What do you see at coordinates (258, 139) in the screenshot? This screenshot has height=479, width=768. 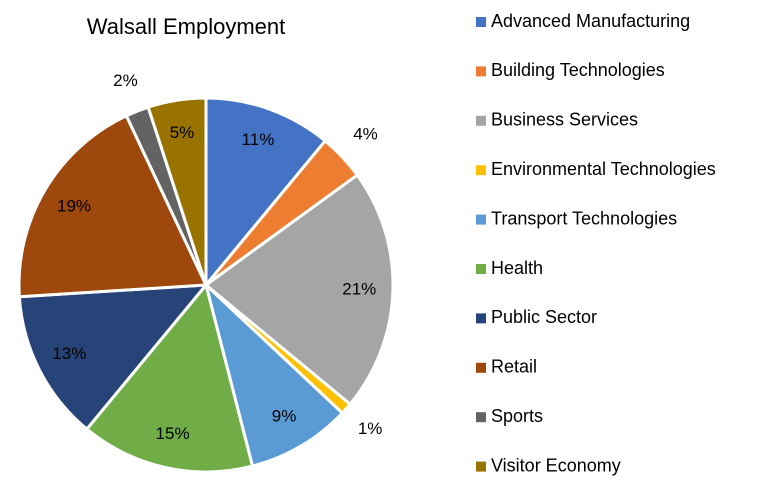 I see `data-label: 11%` at bounding box center [258, 139].